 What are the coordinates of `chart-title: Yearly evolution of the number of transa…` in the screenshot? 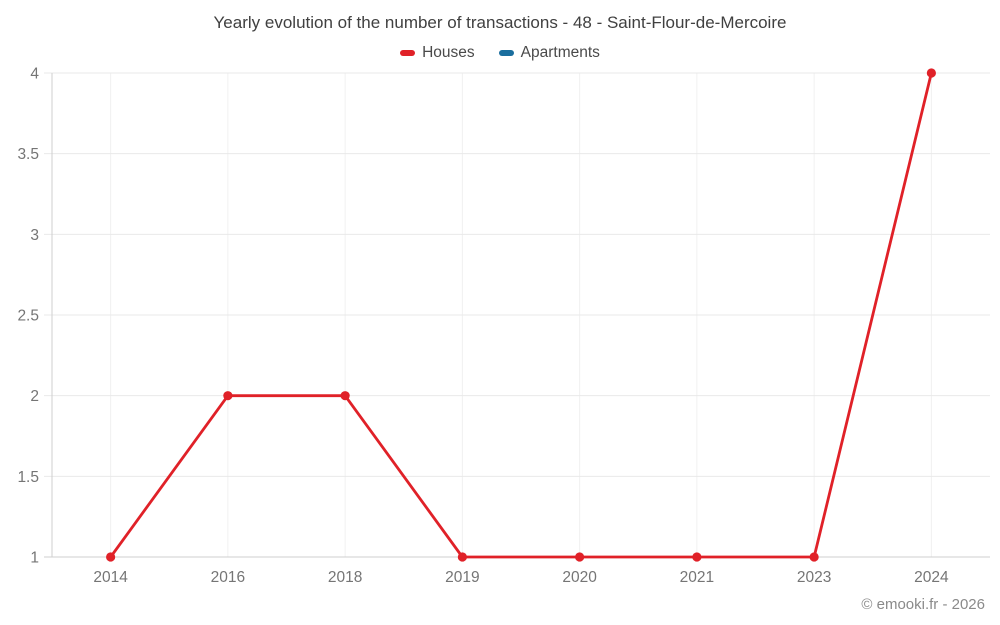 It's located at (500, 22).